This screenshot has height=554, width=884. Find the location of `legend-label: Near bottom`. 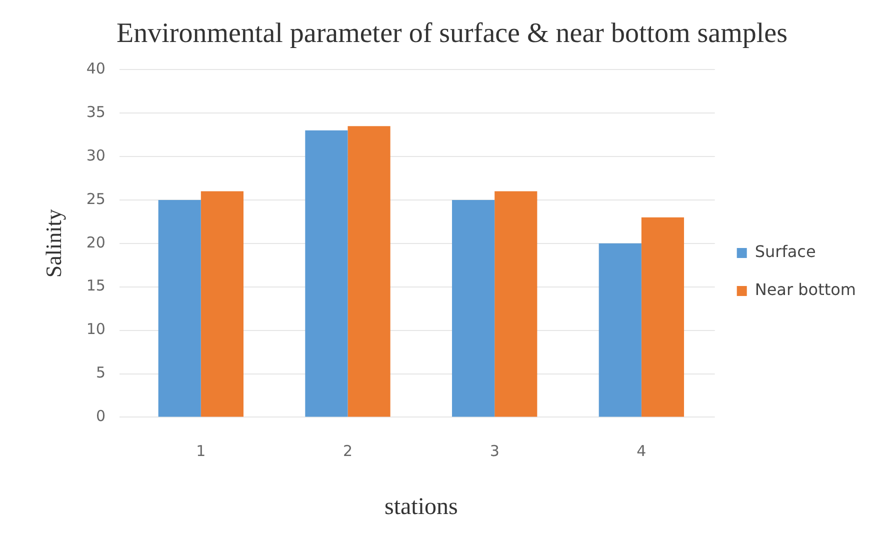

legend-label: Near bottom is located at coordinates (805, 290).